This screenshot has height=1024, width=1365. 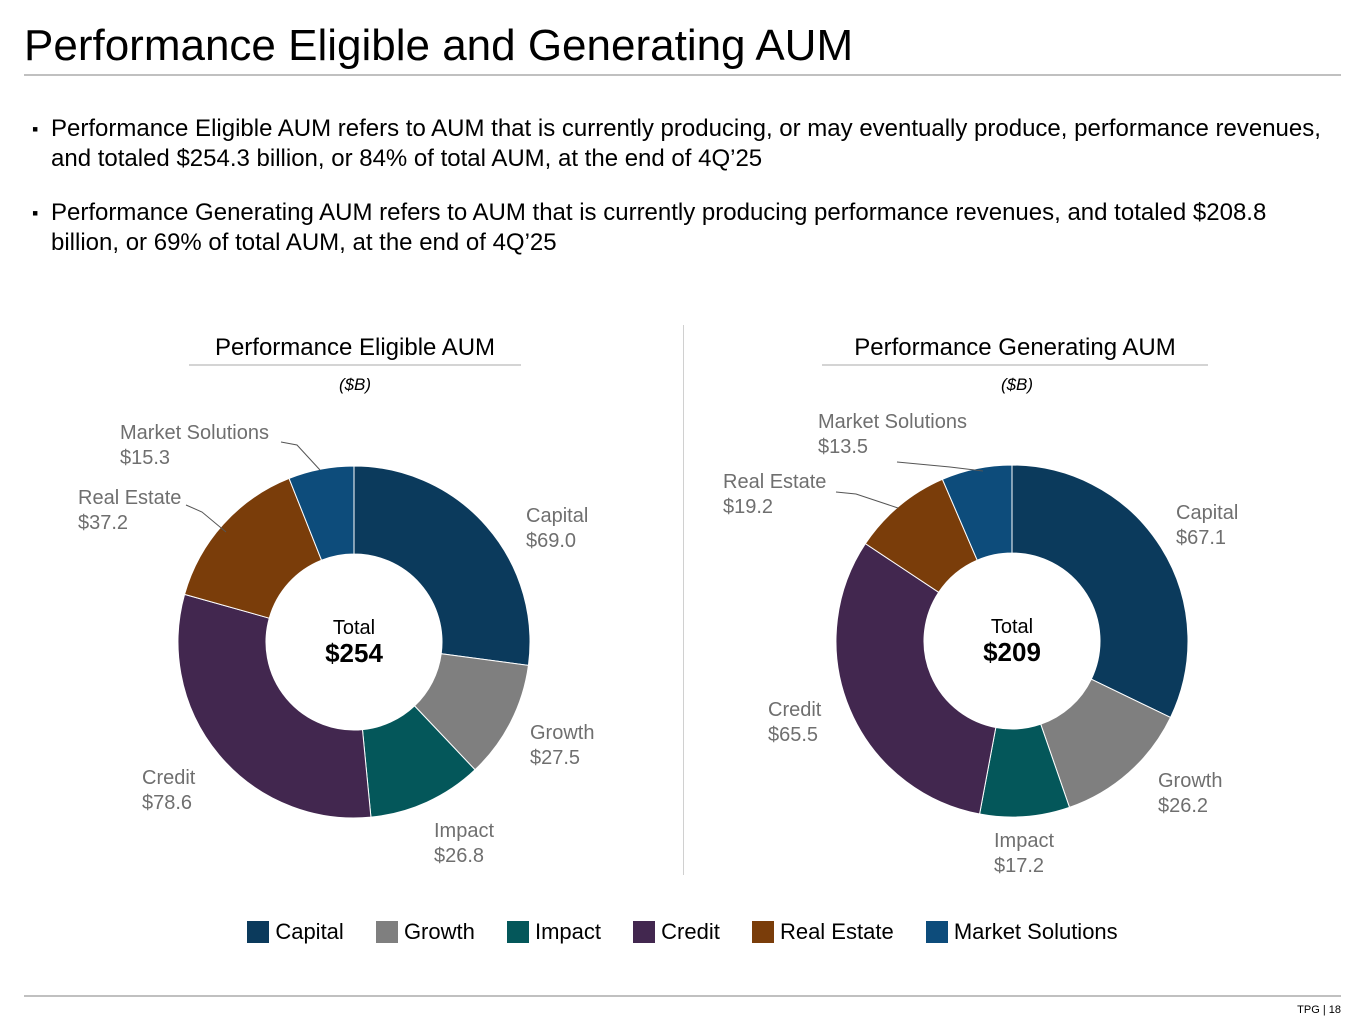 I want to click on page-footer: TPG | 18, so click(x=1319, y=1010).